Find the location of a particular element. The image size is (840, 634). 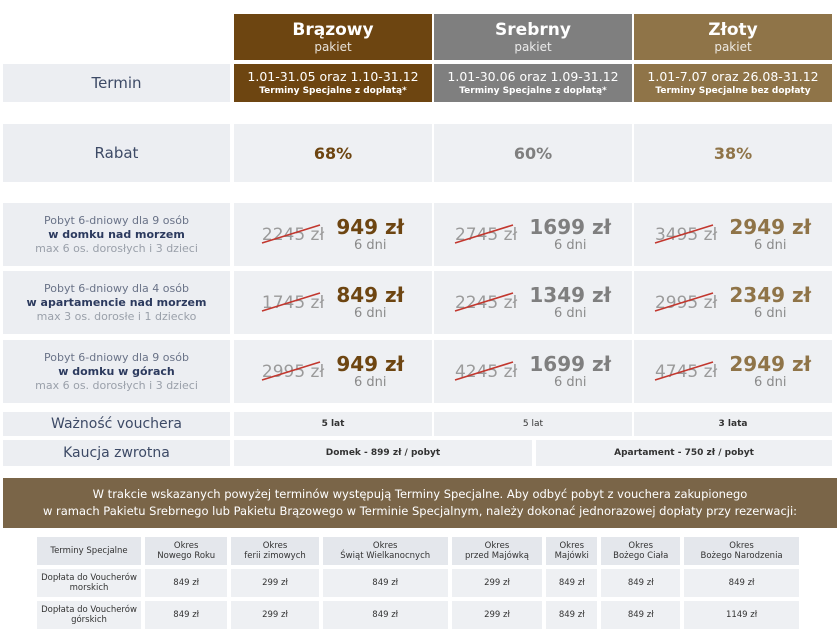

period-1: Okres ferii zimowych is located at coordinates (275, 551).